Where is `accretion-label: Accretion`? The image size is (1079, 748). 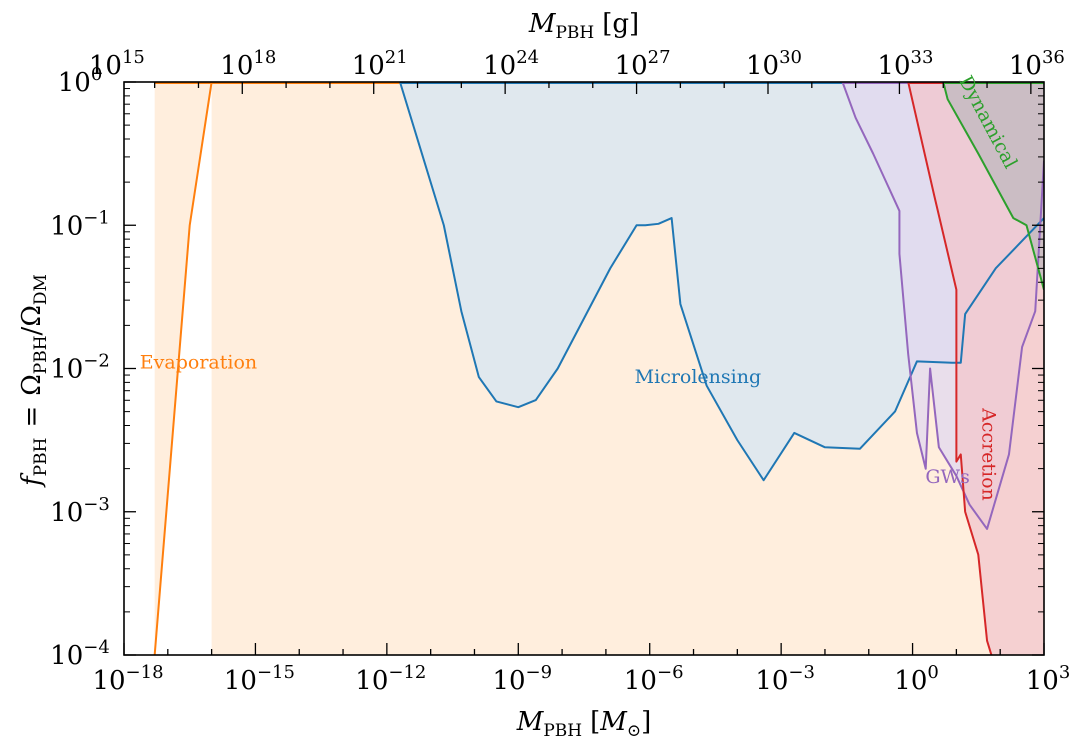
accretion-label: Accretion is located at coordinates (989, 454).